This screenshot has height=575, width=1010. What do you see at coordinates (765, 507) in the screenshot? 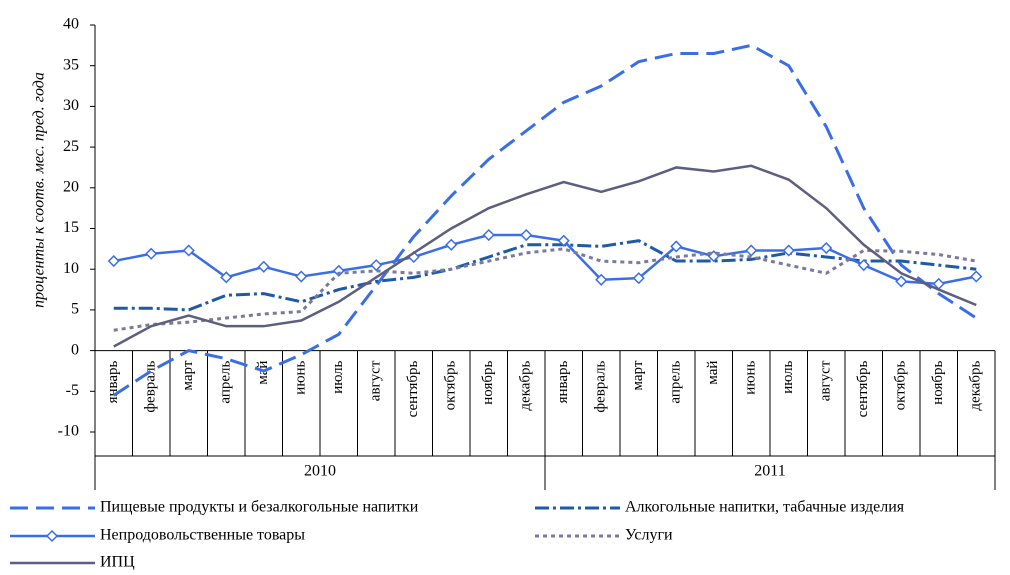
I see `legend-label: Алкогольные напитки, табачные изделия` at bounding box center [765, 507].